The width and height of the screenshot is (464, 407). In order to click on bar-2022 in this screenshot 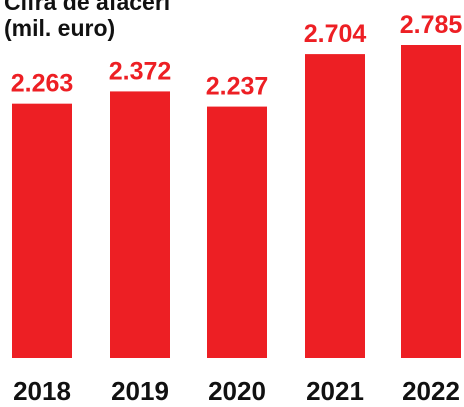, I will do `click(431, 201)`.